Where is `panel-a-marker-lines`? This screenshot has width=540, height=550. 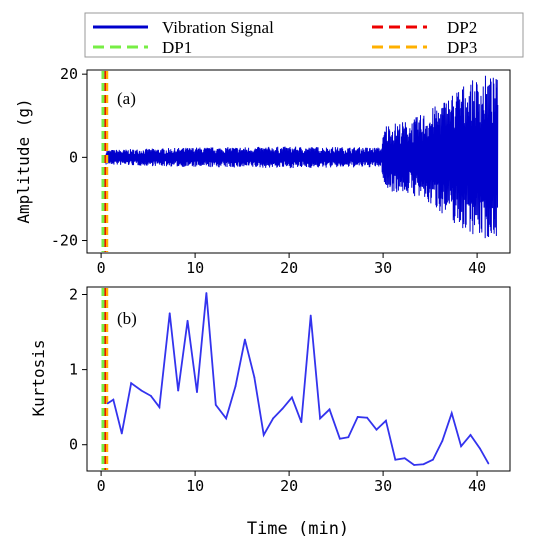 panel-a-marker-lines is located at coordinates (105, 161).